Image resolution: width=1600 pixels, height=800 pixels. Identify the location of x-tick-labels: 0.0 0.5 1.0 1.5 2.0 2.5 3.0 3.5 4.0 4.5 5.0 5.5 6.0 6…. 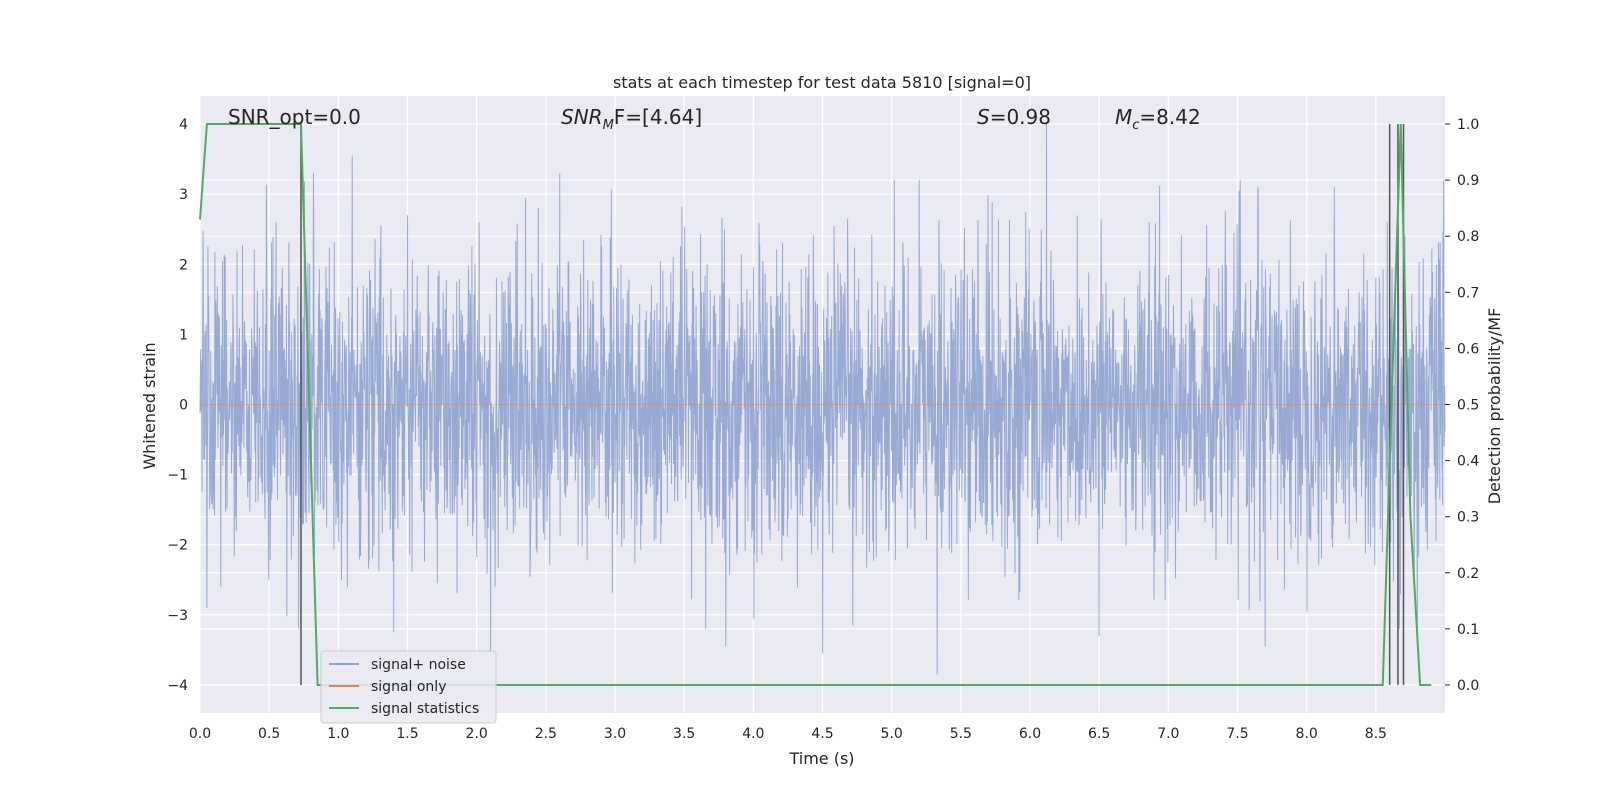
(788, 734).